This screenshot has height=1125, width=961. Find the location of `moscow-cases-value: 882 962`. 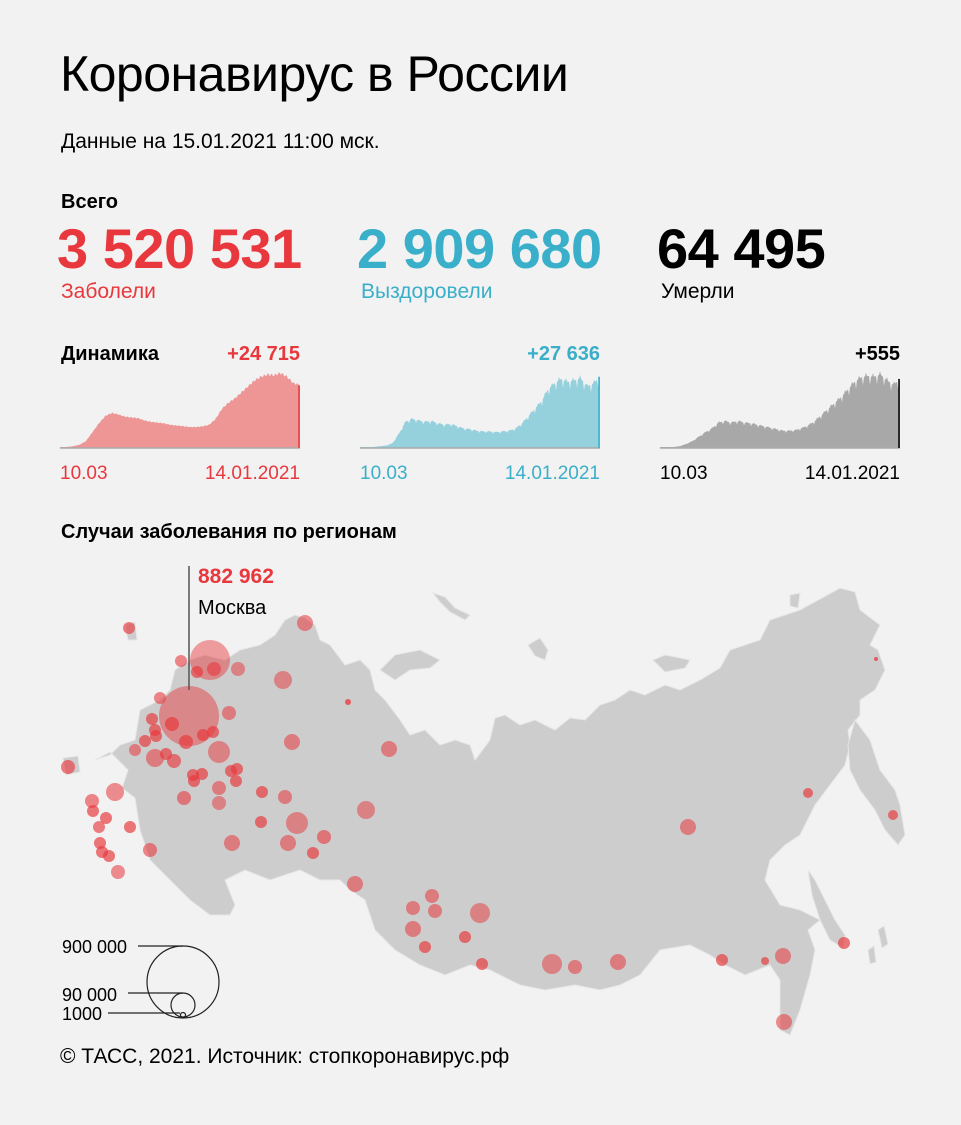

moscow-cases-value: 882 962 is located at coordinates (236, 576).